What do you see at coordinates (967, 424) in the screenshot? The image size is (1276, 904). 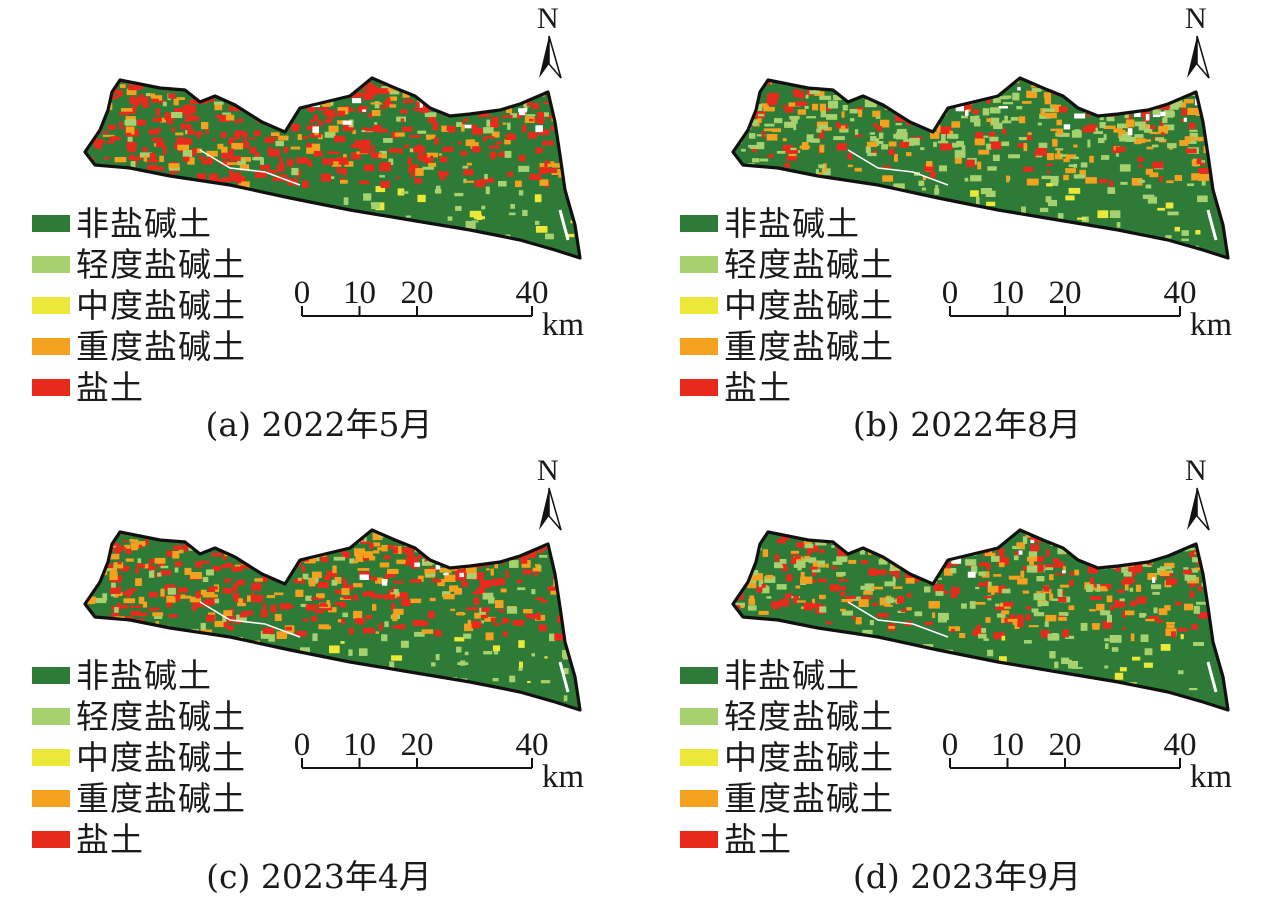 I see `panel-caption: (b) 2022年8月` at bounding box center [967, 424].